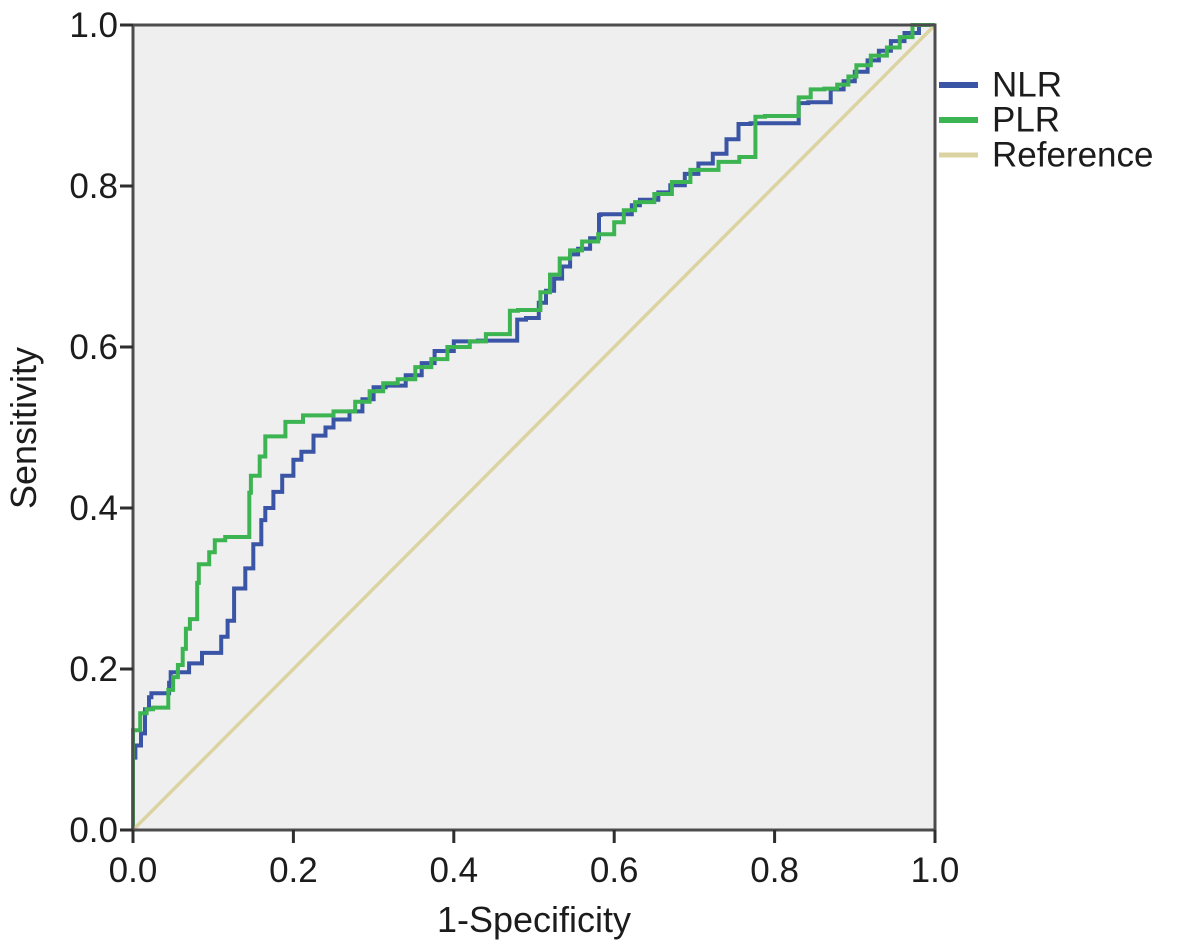 This screenshot has width=1181, height=952. Describe the element at coordinates (93, 186) in the screenshot. I see `y-tick-label: 0.8` at that location.